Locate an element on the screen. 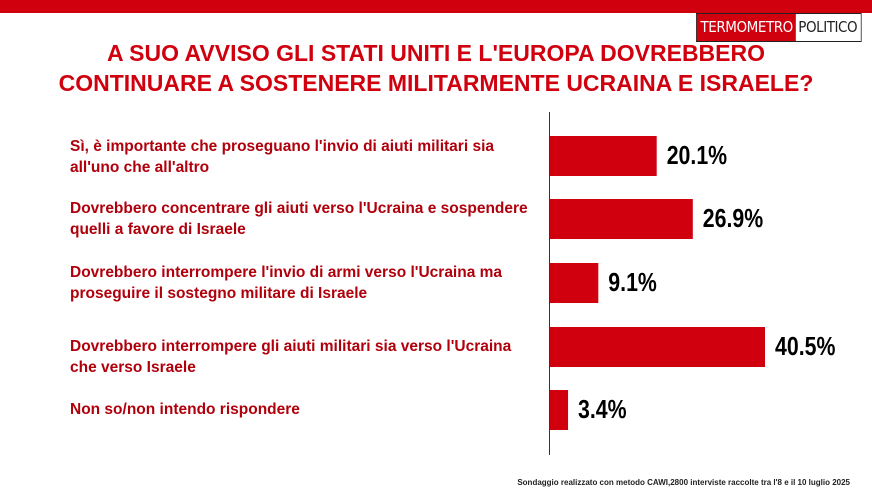 The height and width of the screenshot is (490, 872). value-label: 26.9% is located at coordinates (733, 219).